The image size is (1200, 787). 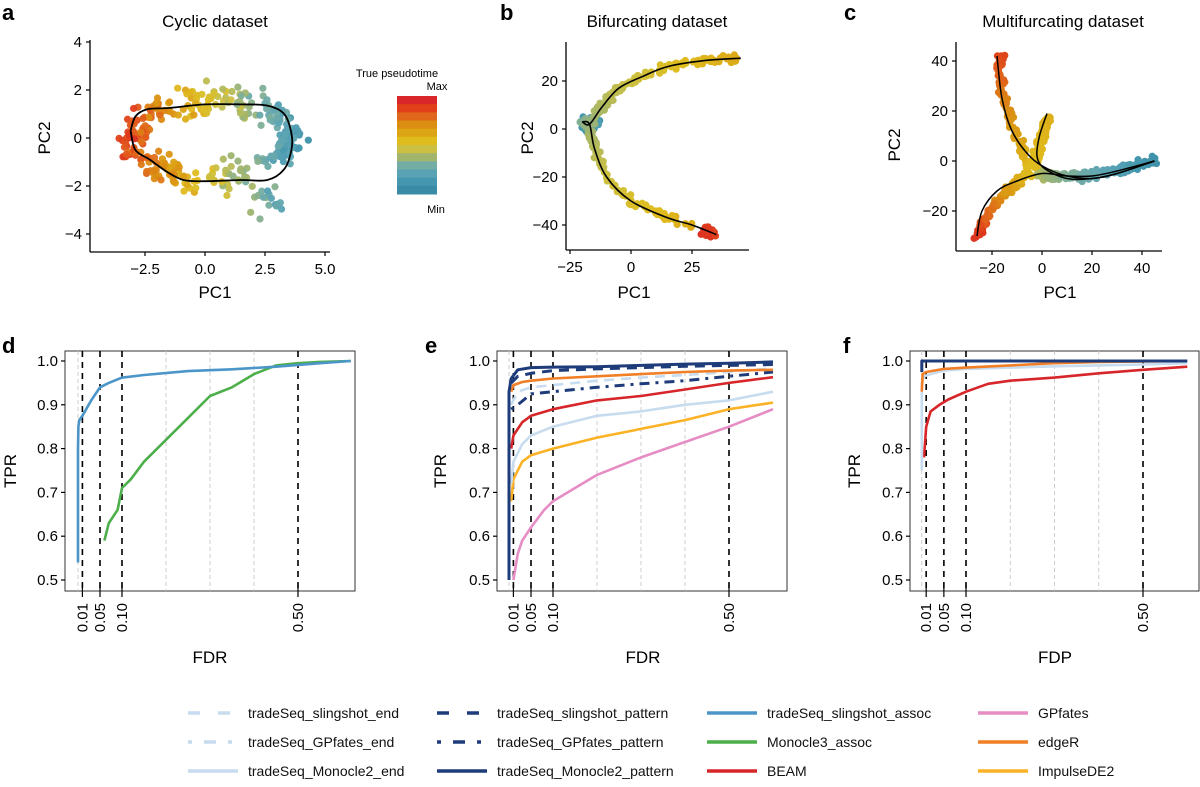 What do you see at coordinates (939, 61) in the screenshot?
I see `y-tick-label: 40` at bounding box center [939, 61].